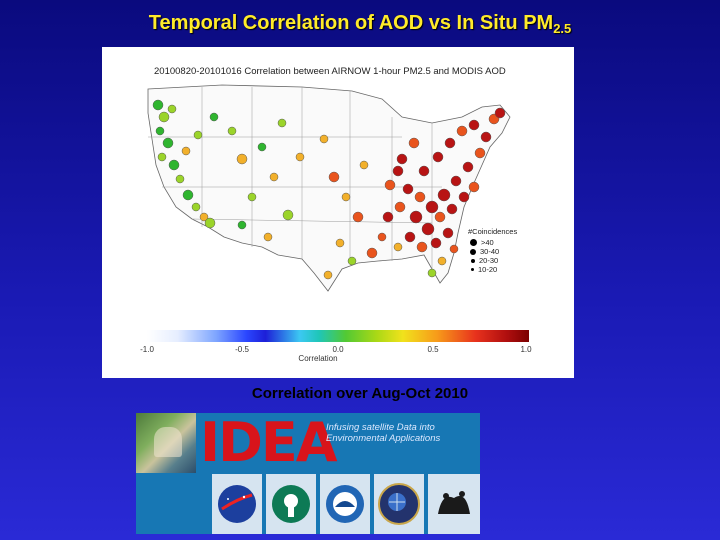  I want to click on colorbar-tick: -0.5, so click(242, 349).